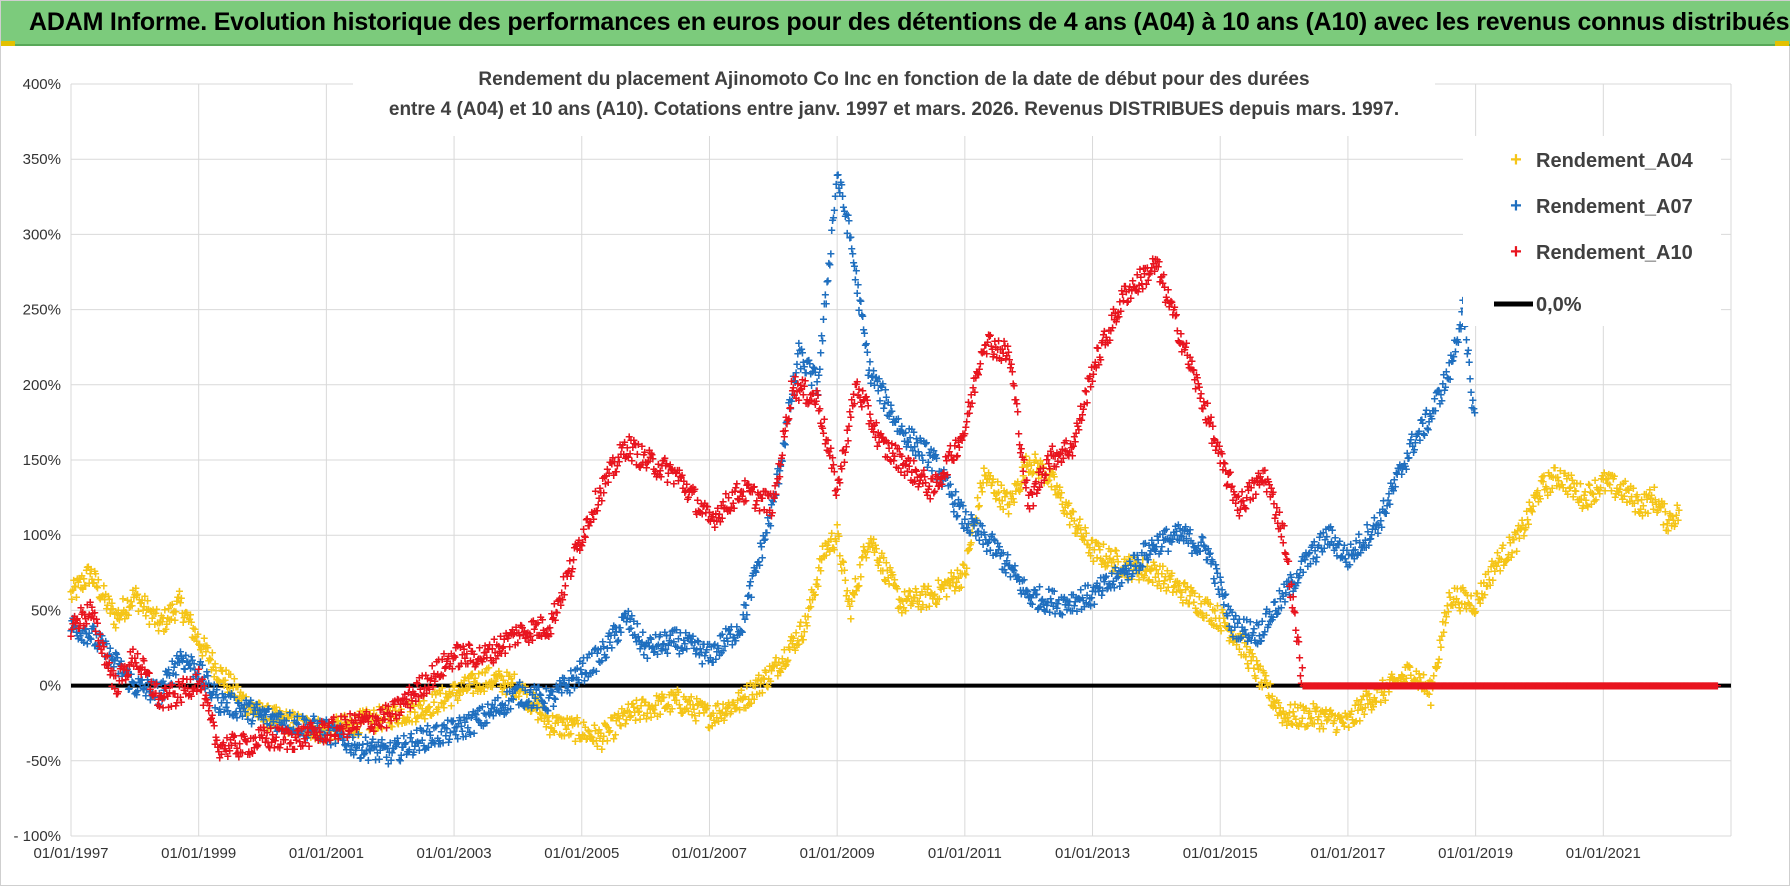  I want to click on y-tick-label: 100%, so click(42, 535).